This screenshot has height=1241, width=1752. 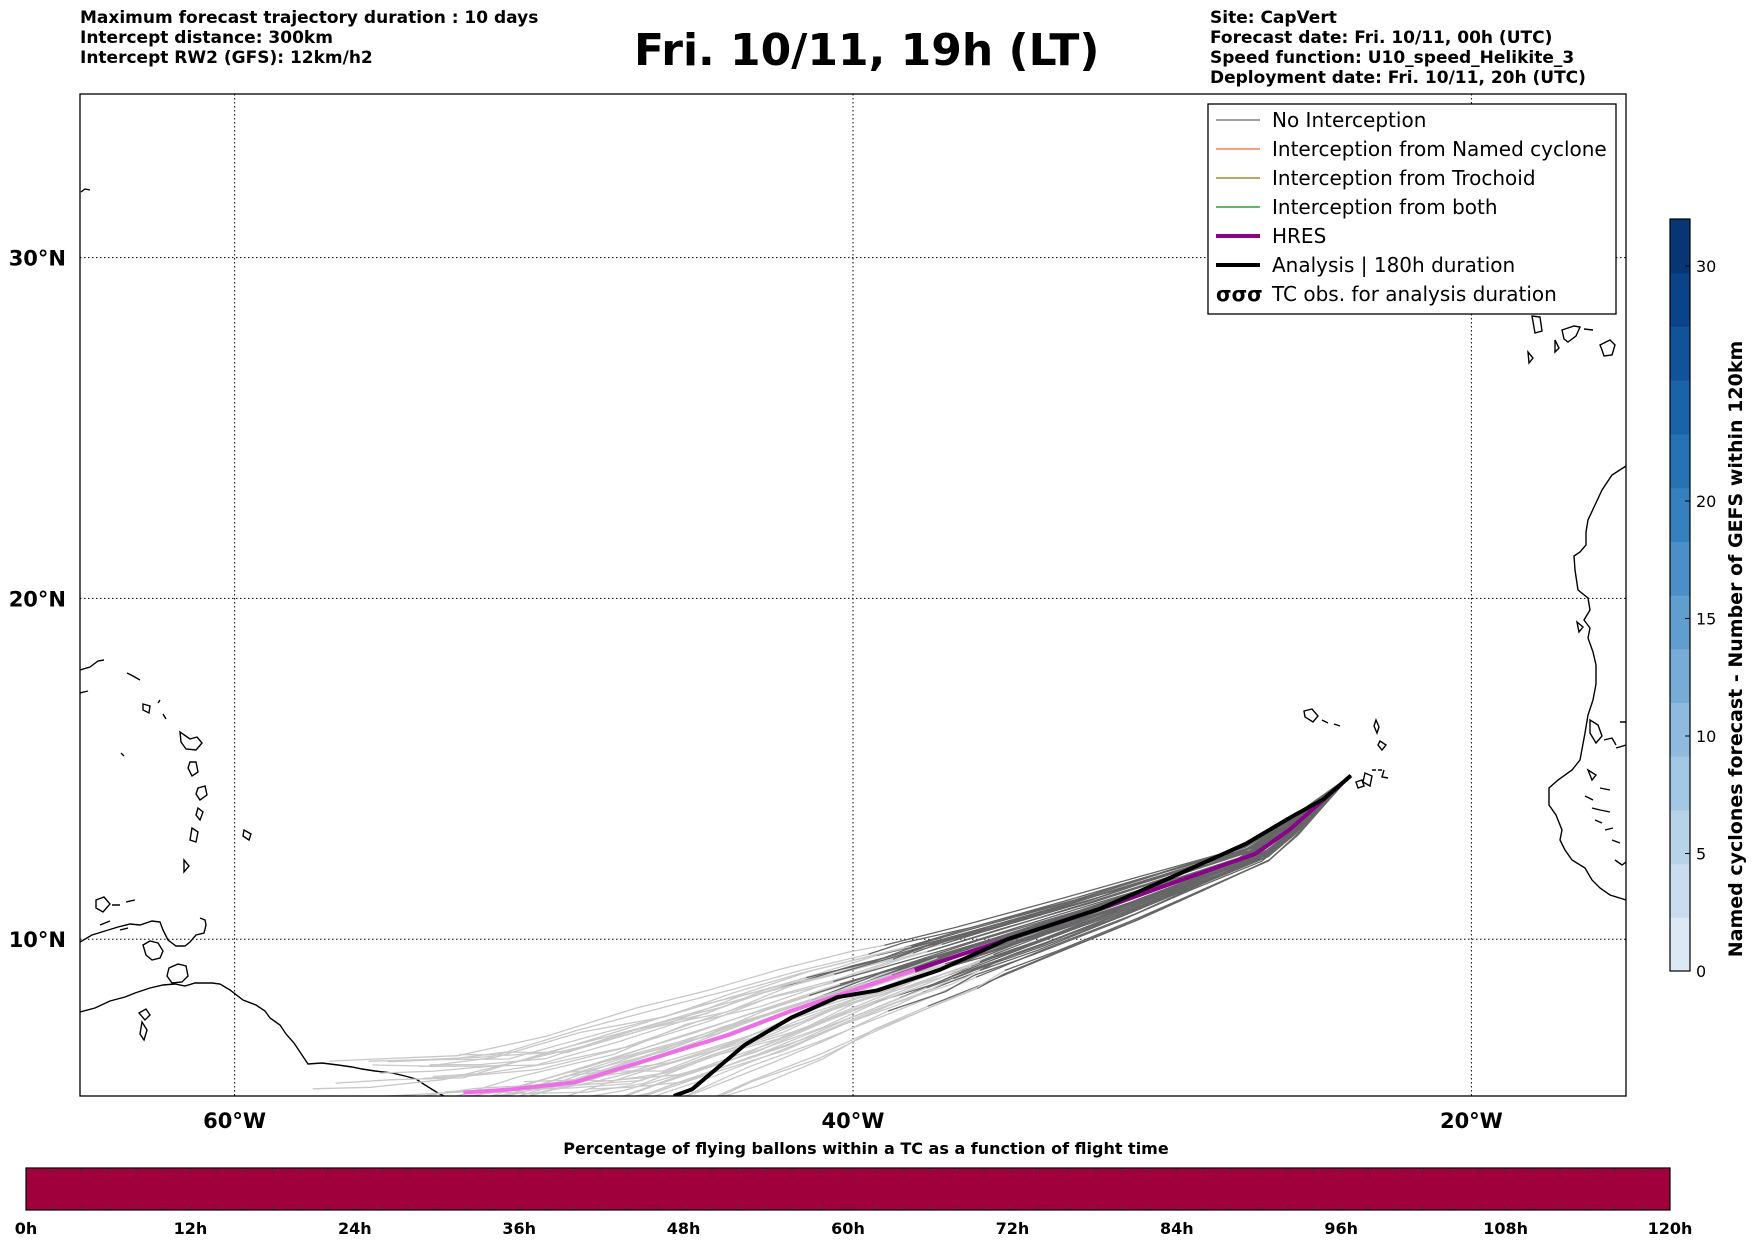 I want to click on analysis-track, so click(x=1013, y=935).